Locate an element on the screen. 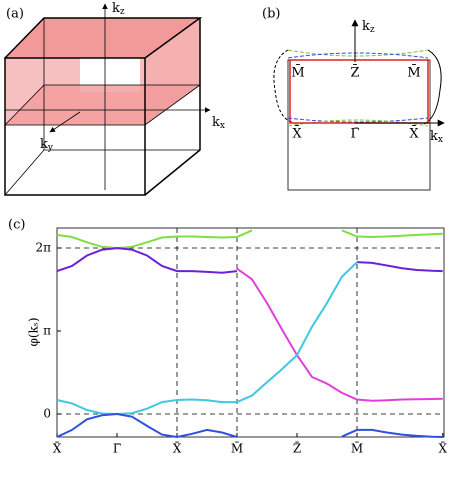 This screenshot has height=477, width=464. y-tick-label: 0 is located at coordinates (47, 414).